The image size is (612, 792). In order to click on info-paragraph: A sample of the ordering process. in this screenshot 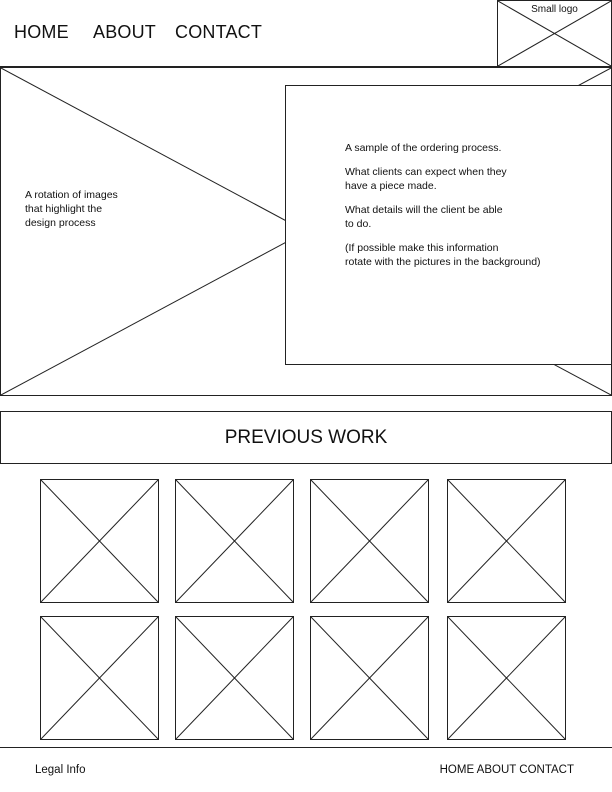, I will do `click(423, 148)`.